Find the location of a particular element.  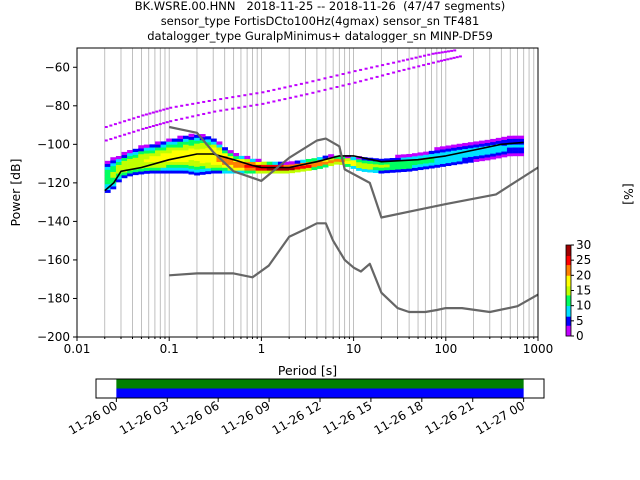

colorbar-tick-label: 25 is located at coordinates (583, 260).